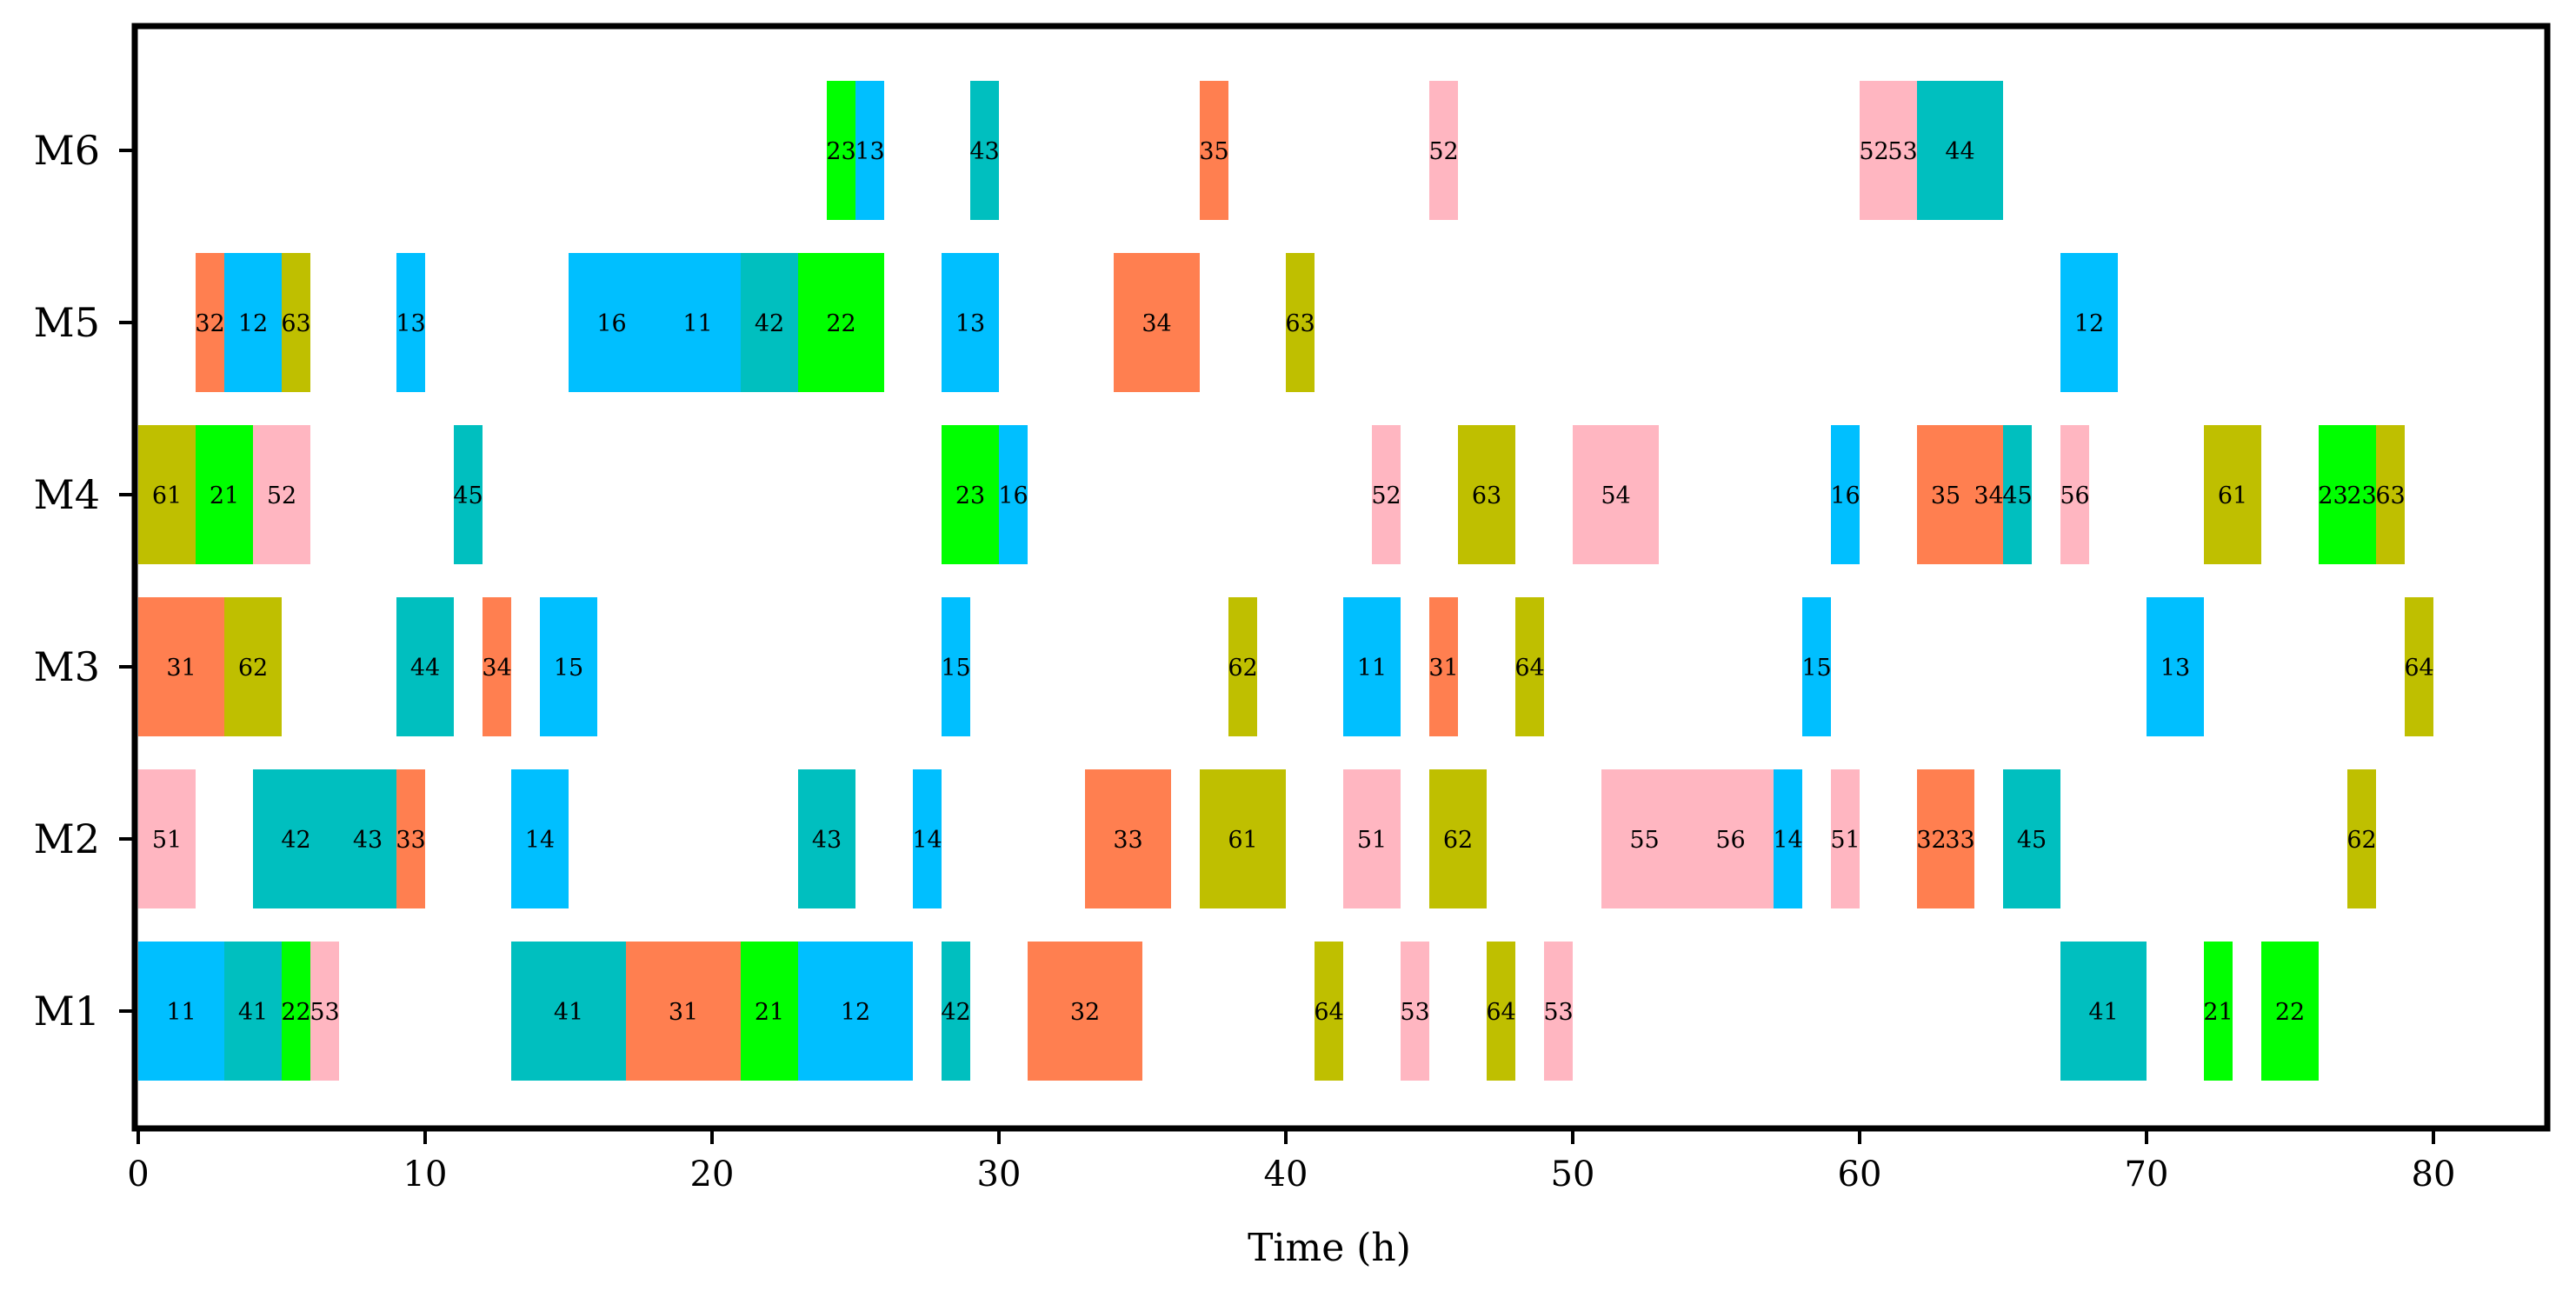 The image size is (2576, 1291). I want to click on machine-label: M1, so click(67, 1011).